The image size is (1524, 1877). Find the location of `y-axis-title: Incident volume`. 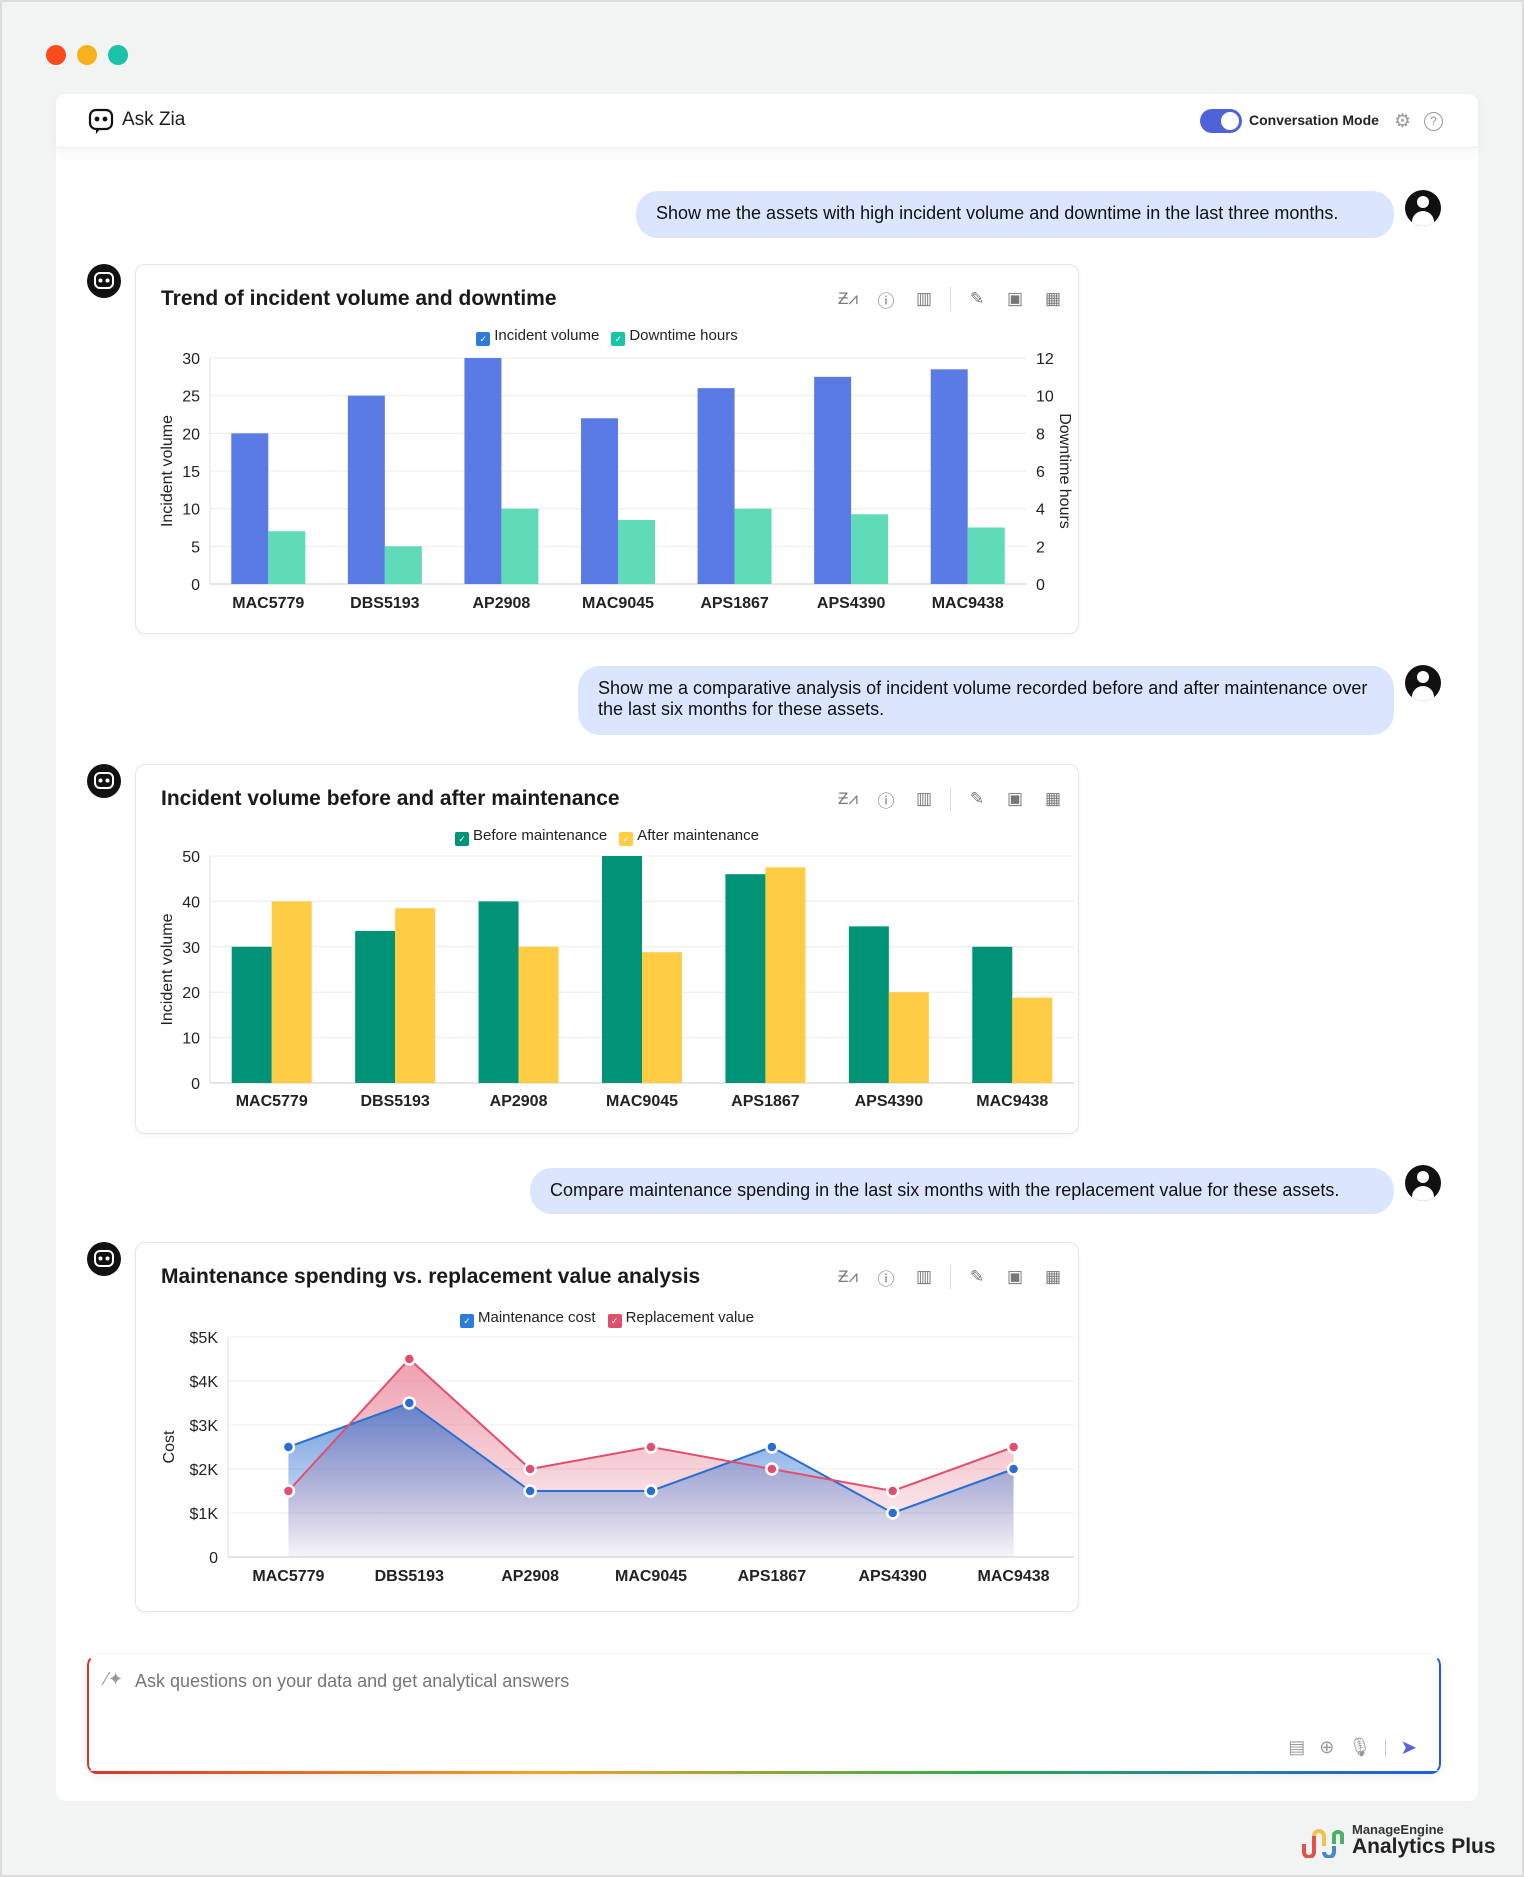

y-axis-title: Incident volume is located at coordinates (167, 471).